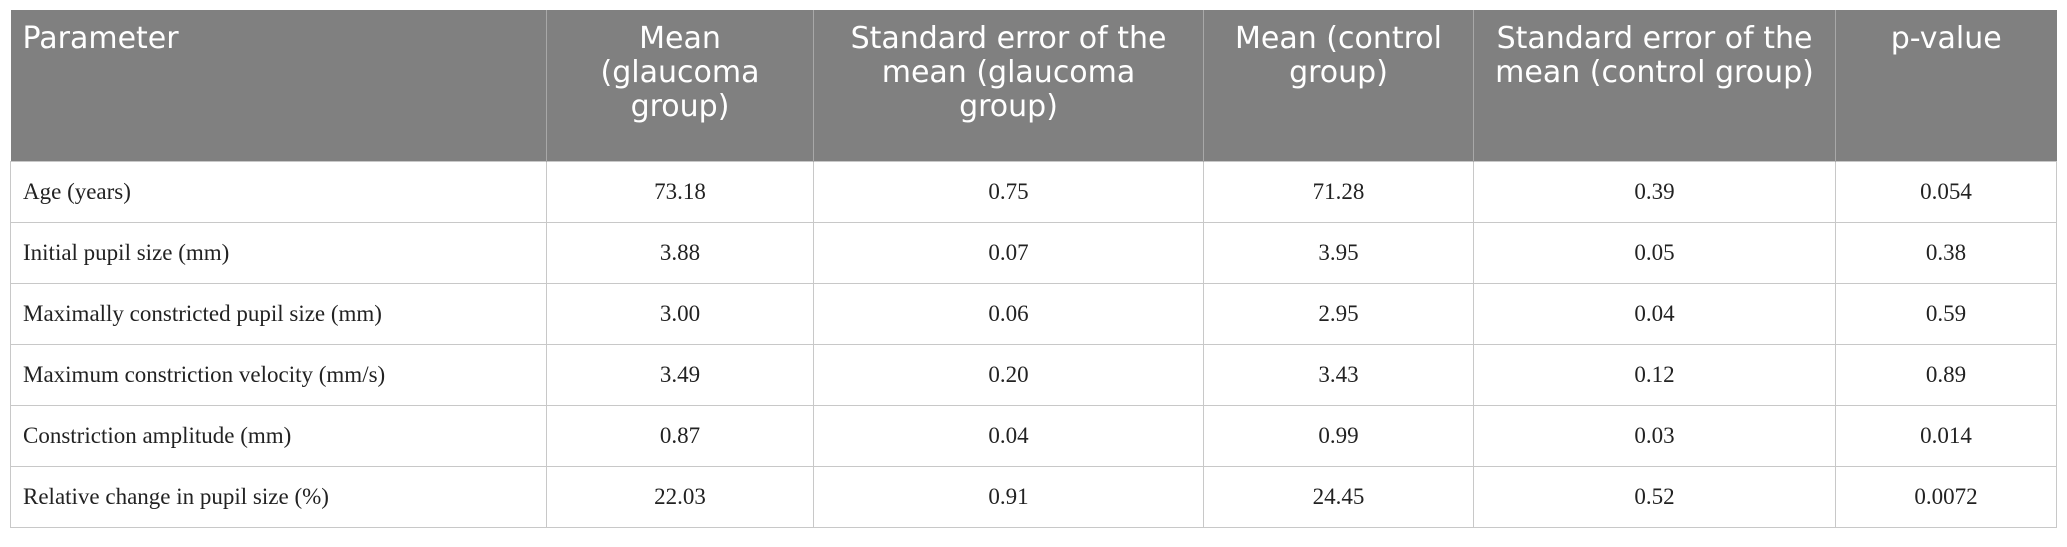 The width and height of the screenshot is (2067, 547). I want to click on table-cell: 2.95, so click(1338, 313).